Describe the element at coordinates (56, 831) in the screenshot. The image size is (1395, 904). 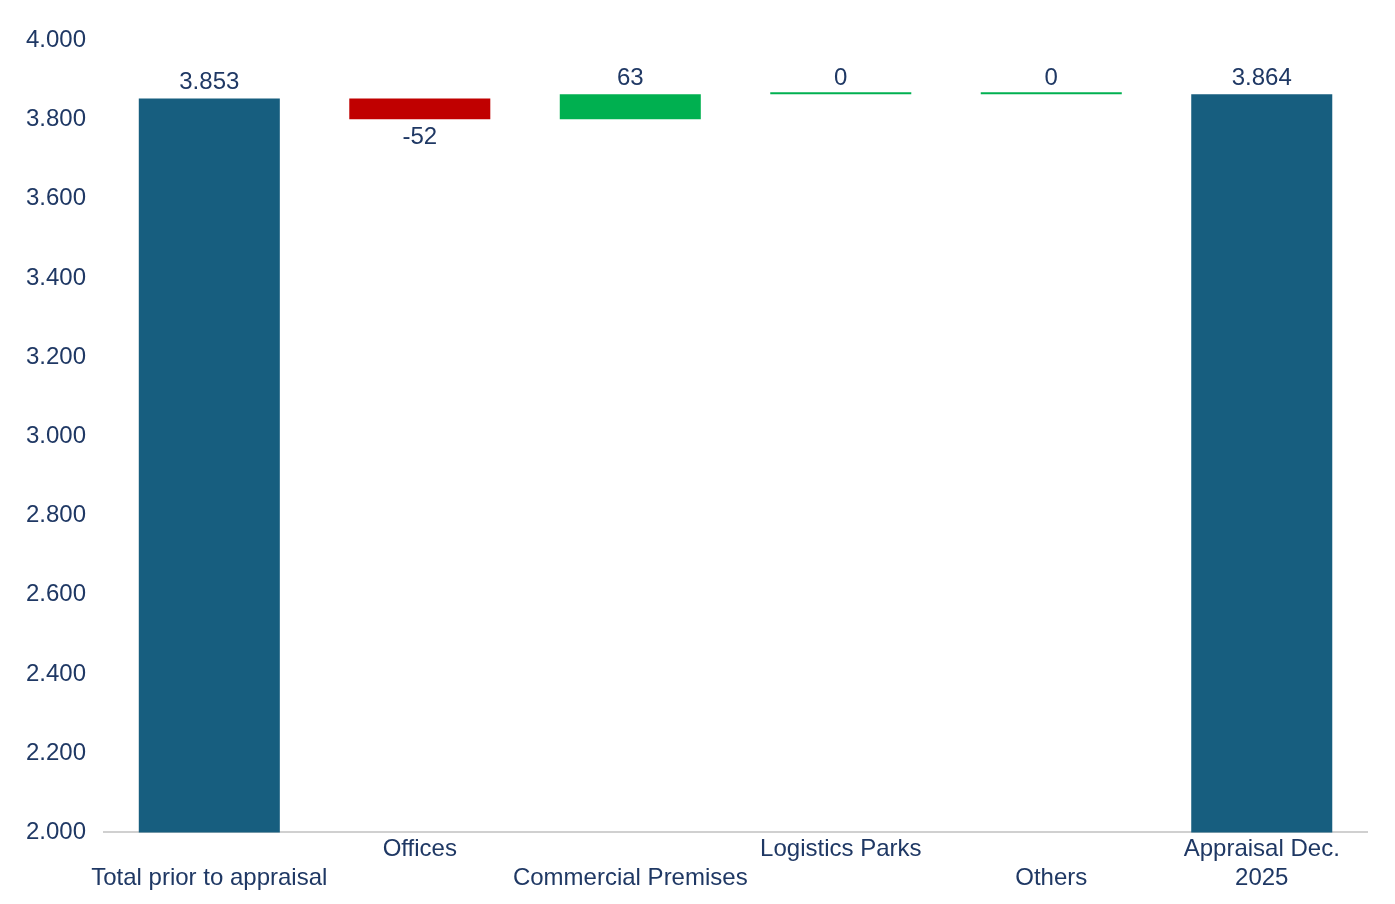
I see `y-tick-label: 2.000` at that location.